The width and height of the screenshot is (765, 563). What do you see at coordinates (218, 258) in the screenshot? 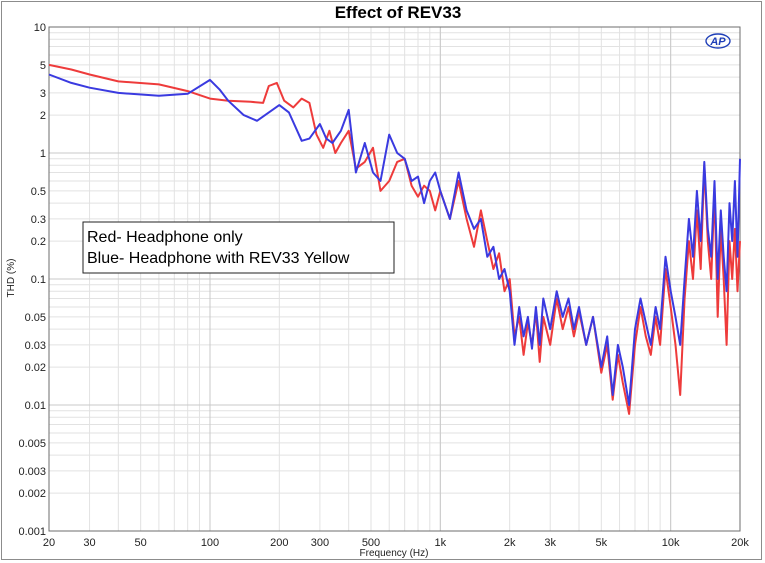
I see `legend-entry-blue: Blue- Headphone with REV33 Yellow` at bounding box center [218, 258].